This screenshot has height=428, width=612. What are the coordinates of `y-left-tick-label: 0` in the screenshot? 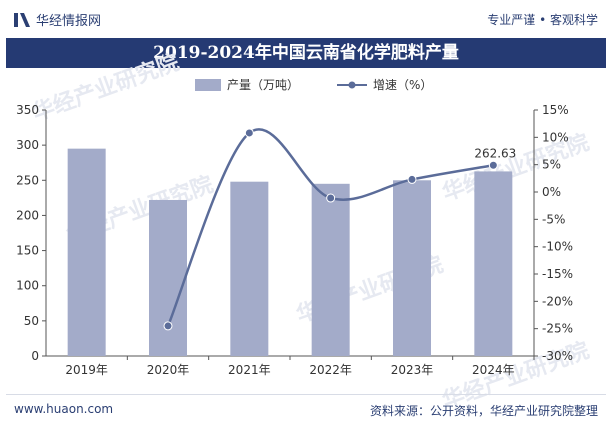 It's located at (35, 356).